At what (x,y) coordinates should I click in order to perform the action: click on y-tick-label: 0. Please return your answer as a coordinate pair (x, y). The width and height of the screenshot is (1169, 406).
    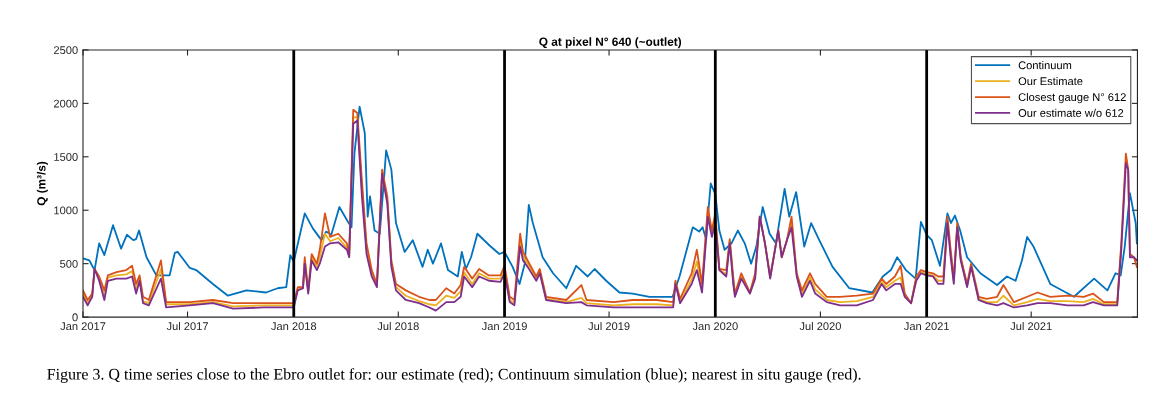
    Looking at the image, I should click on (75, 317).